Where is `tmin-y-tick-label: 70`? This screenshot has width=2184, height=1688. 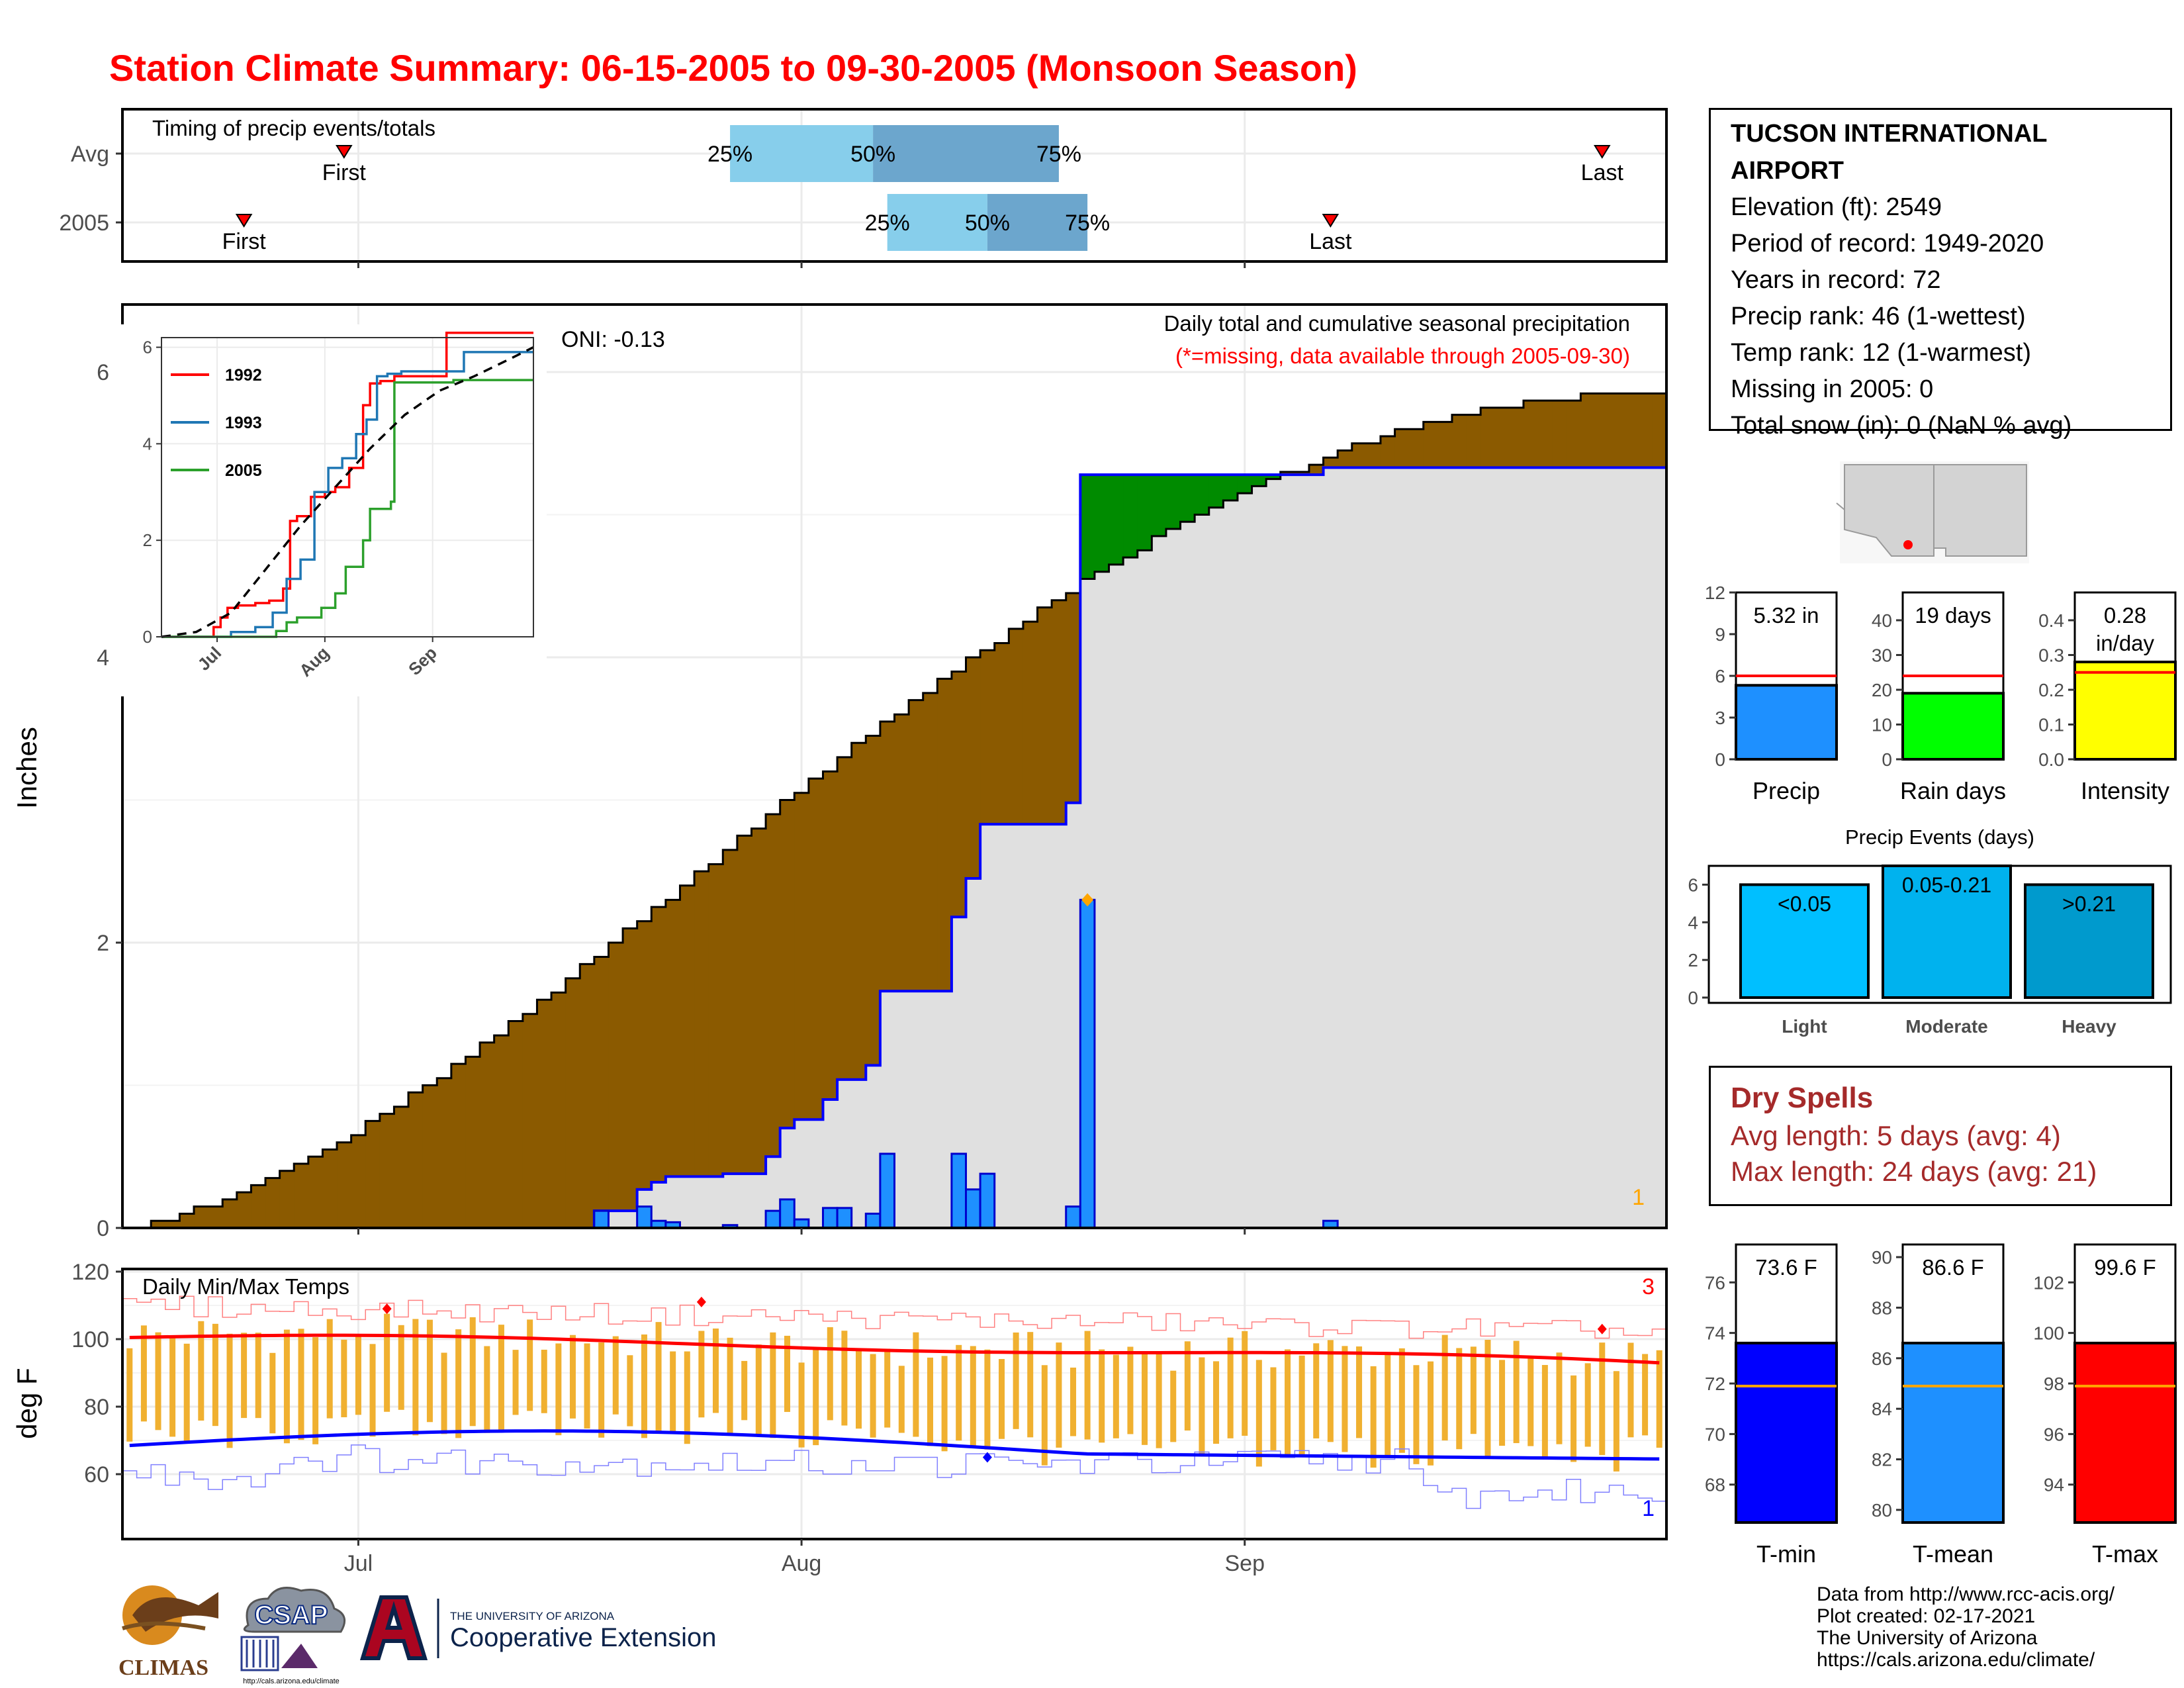 tmin-y-tick-label: 70 is located at coordinates (1715, 1434).